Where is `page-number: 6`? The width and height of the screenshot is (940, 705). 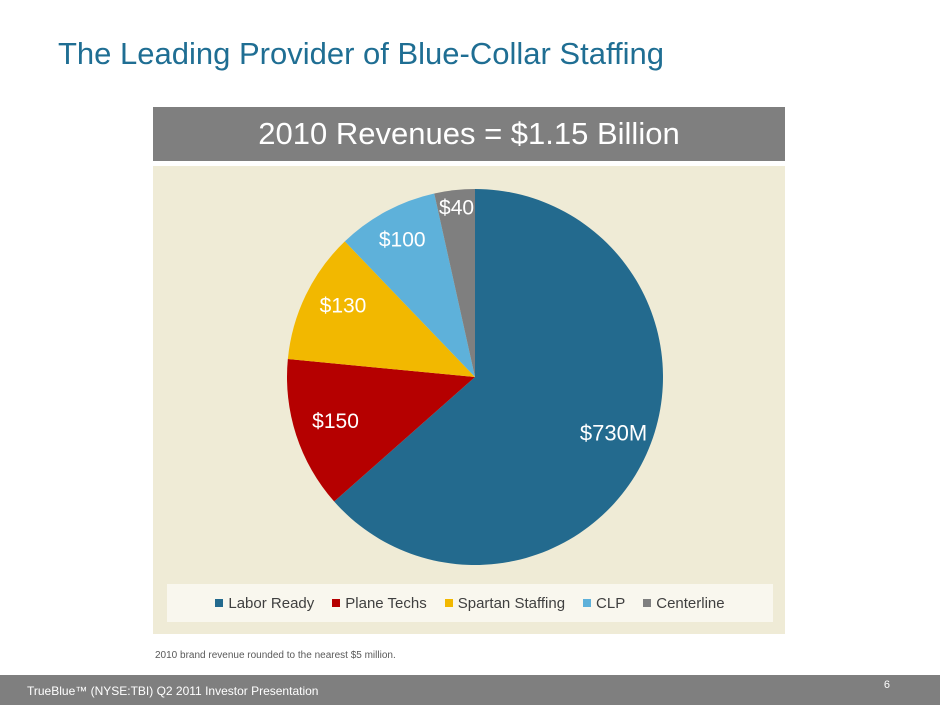
page-number: 6 is located at coordinates (886, 685).